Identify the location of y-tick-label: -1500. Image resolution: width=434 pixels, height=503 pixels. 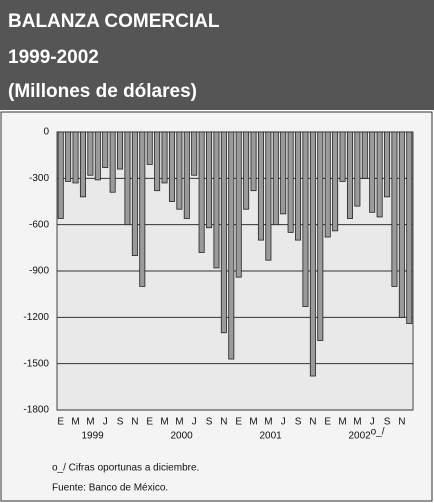
(36, 363).